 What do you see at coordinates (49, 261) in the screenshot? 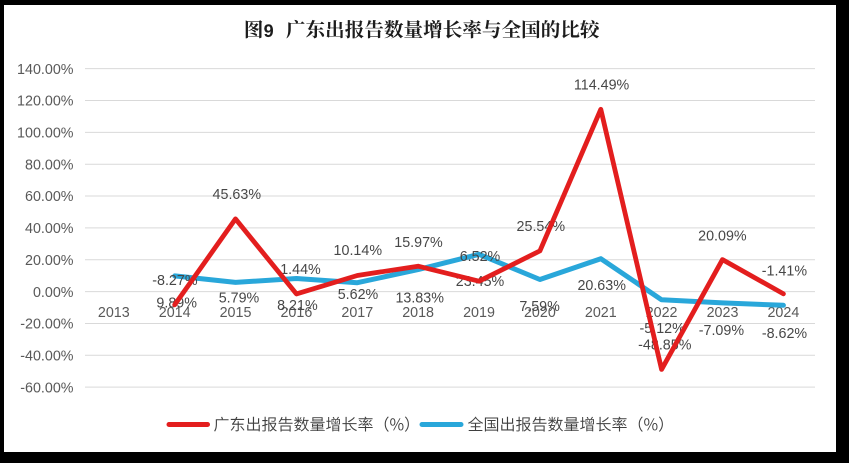
I see `svg-text: 20.00%` at bounding box center [49, 261].